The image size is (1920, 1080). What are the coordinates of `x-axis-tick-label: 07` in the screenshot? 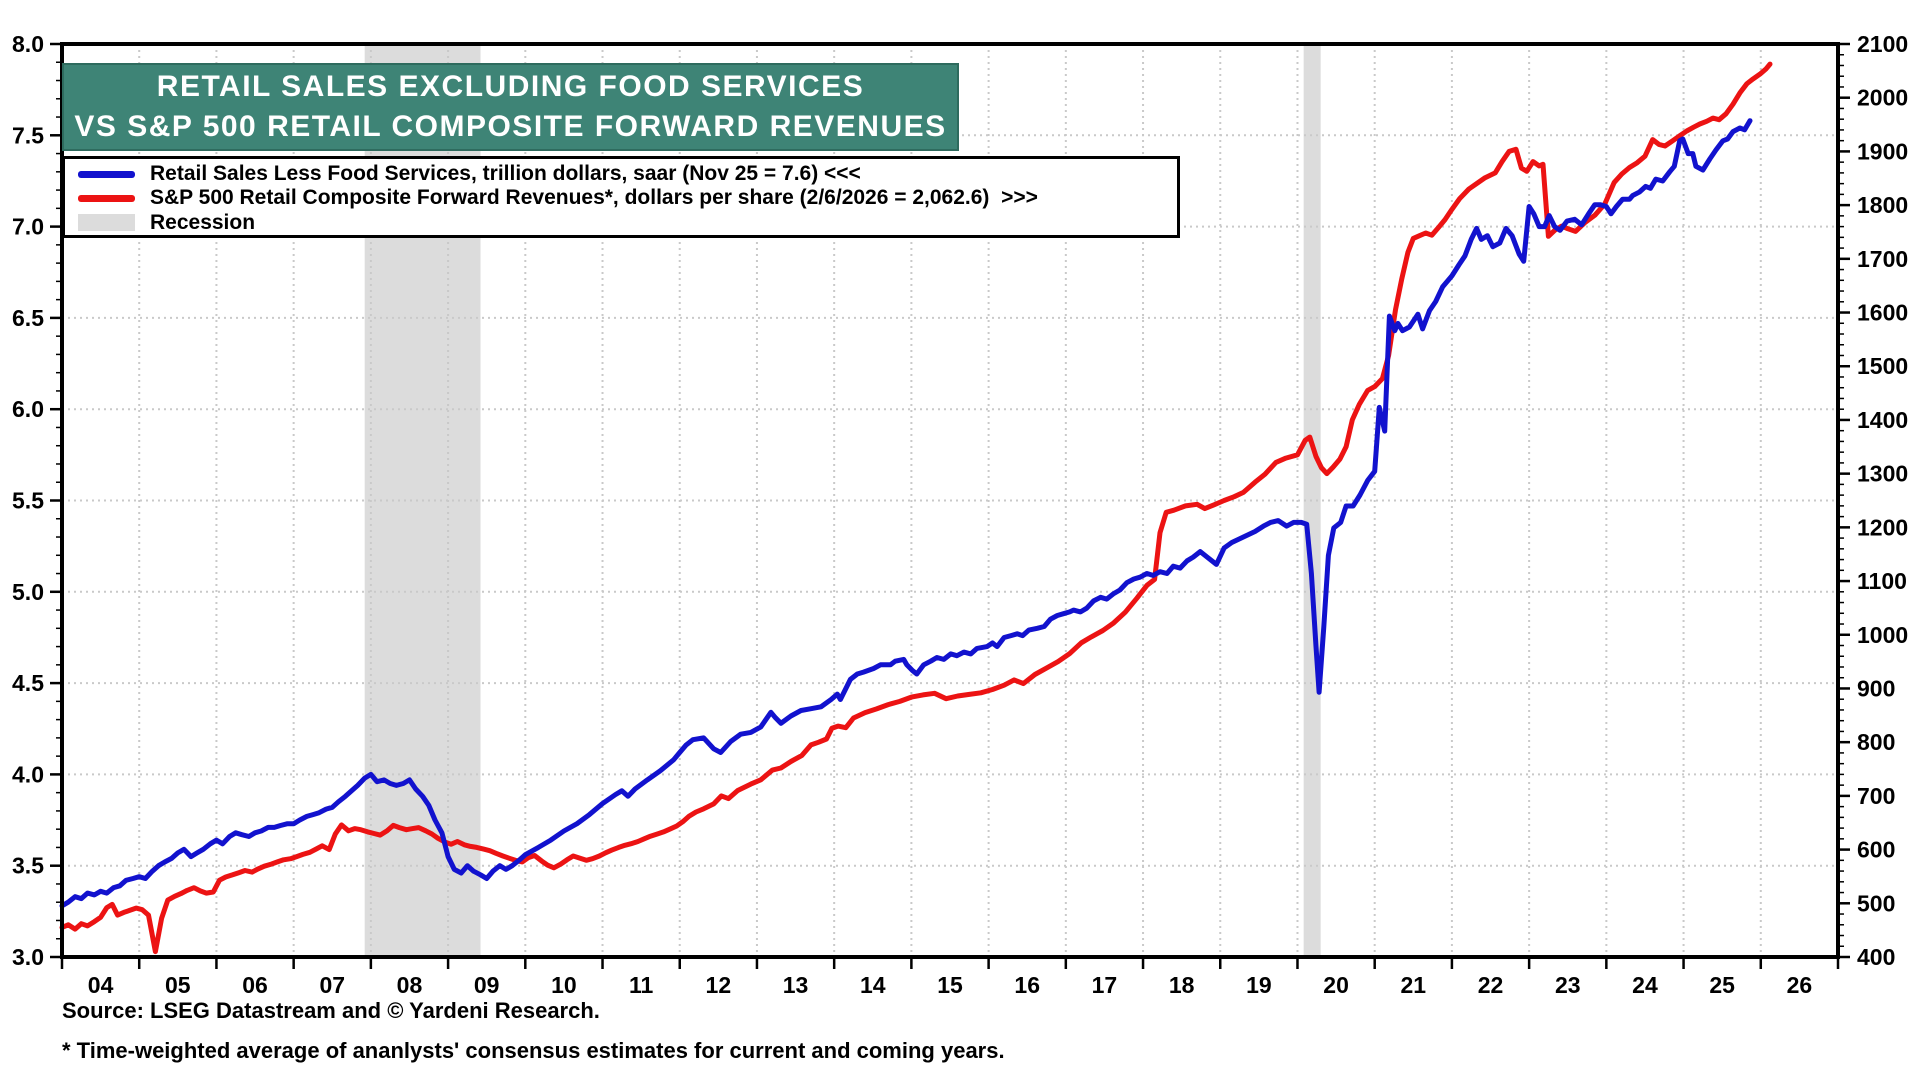 It's located at (332, 985).